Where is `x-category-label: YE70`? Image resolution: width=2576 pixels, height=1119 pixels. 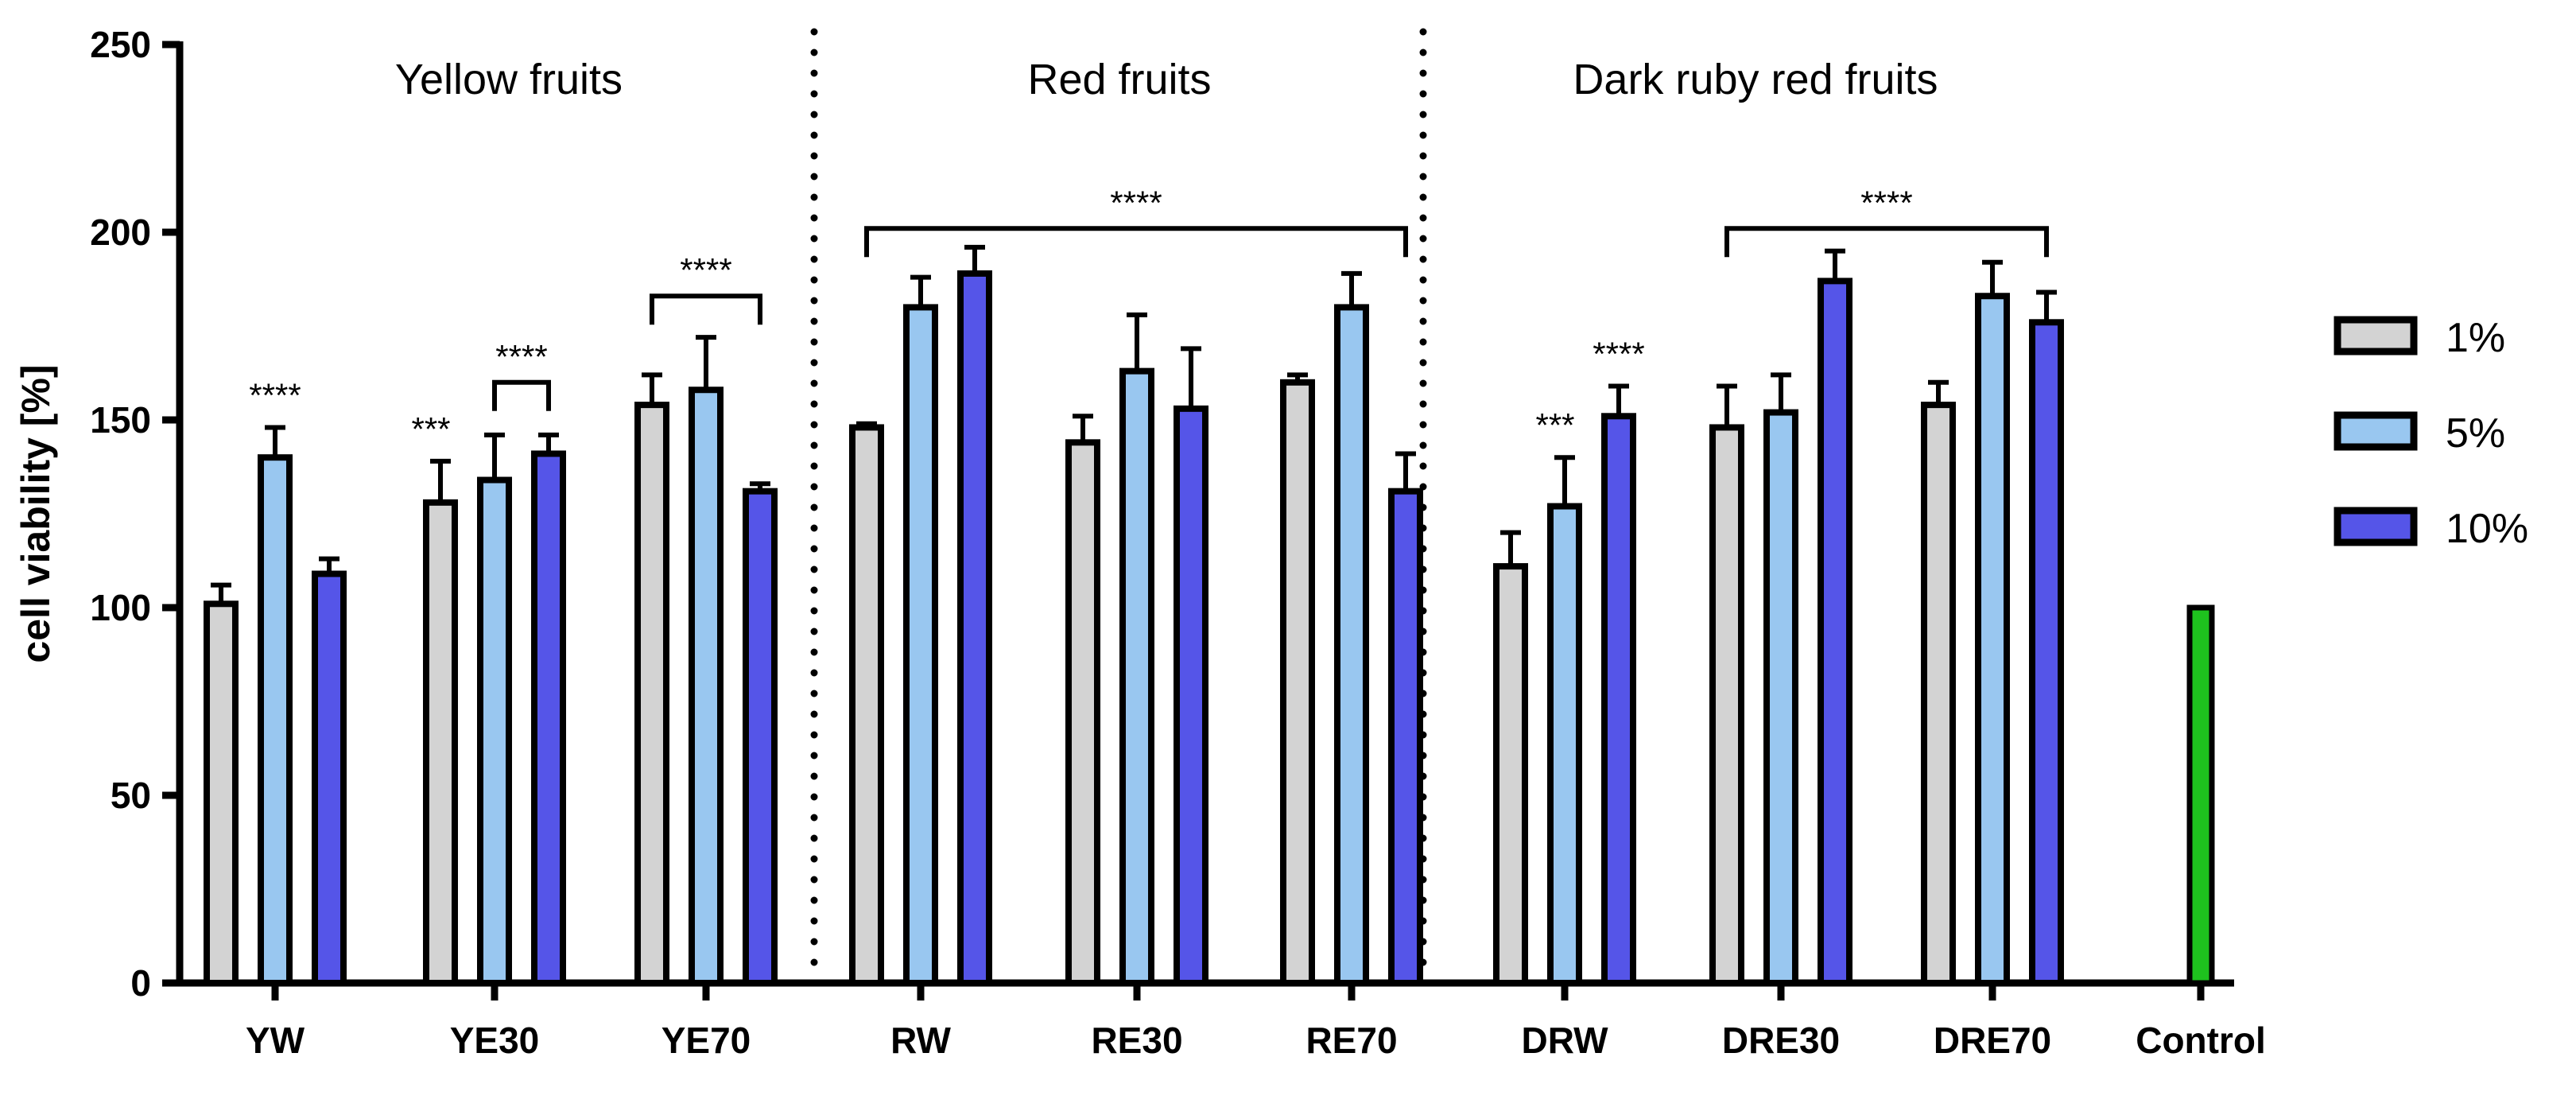 x-category-label: YE70 is located at coordinates (706, 1040).